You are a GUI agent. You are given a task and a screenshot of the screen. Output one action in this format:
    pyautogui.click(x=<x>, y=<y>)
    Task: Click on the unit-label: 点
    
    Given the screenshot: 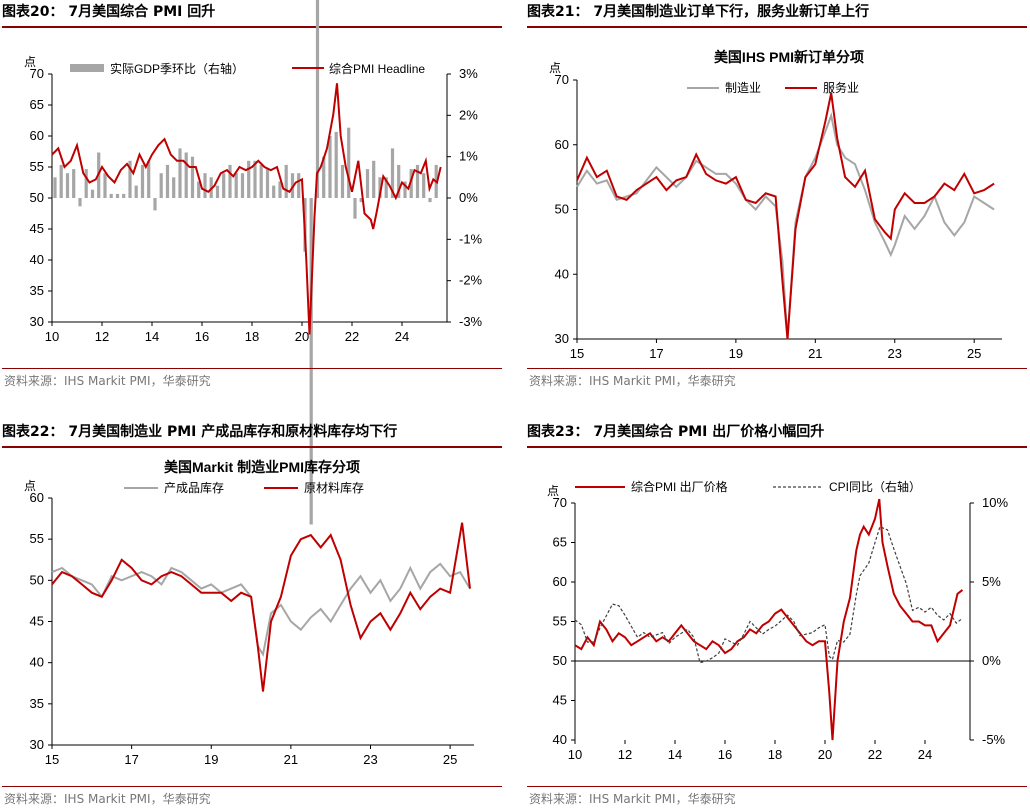 What is the action you would take?
    pyautogui.click(x=555, y=68)
    